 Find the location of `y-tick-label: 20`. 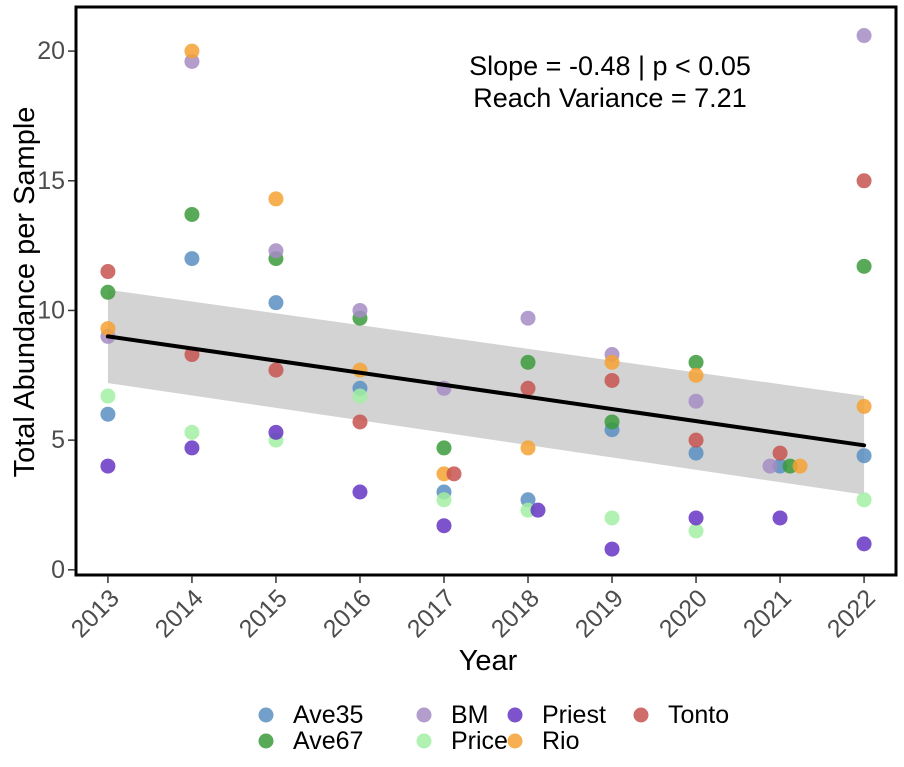

y-tick-label: 20 is located at coordinates (51, 51).